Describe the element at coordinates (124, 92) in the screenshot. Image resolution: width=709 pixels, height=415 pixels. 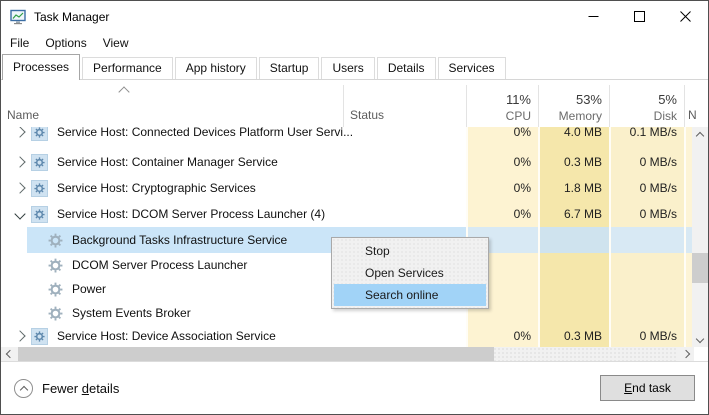
I see `sort-ascending-icon` at that location.